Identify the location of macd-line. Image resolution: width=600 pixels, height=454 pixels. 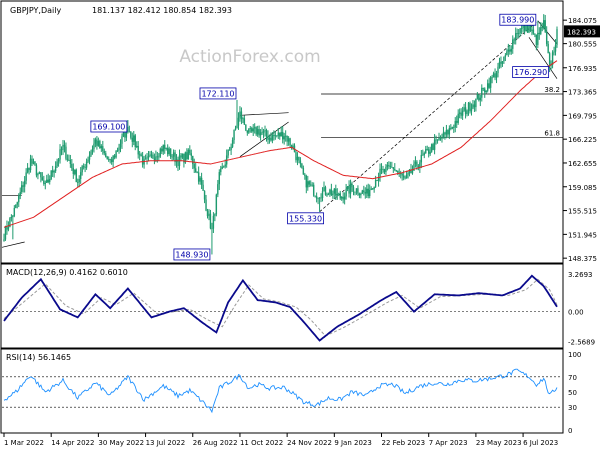
(280, 308).